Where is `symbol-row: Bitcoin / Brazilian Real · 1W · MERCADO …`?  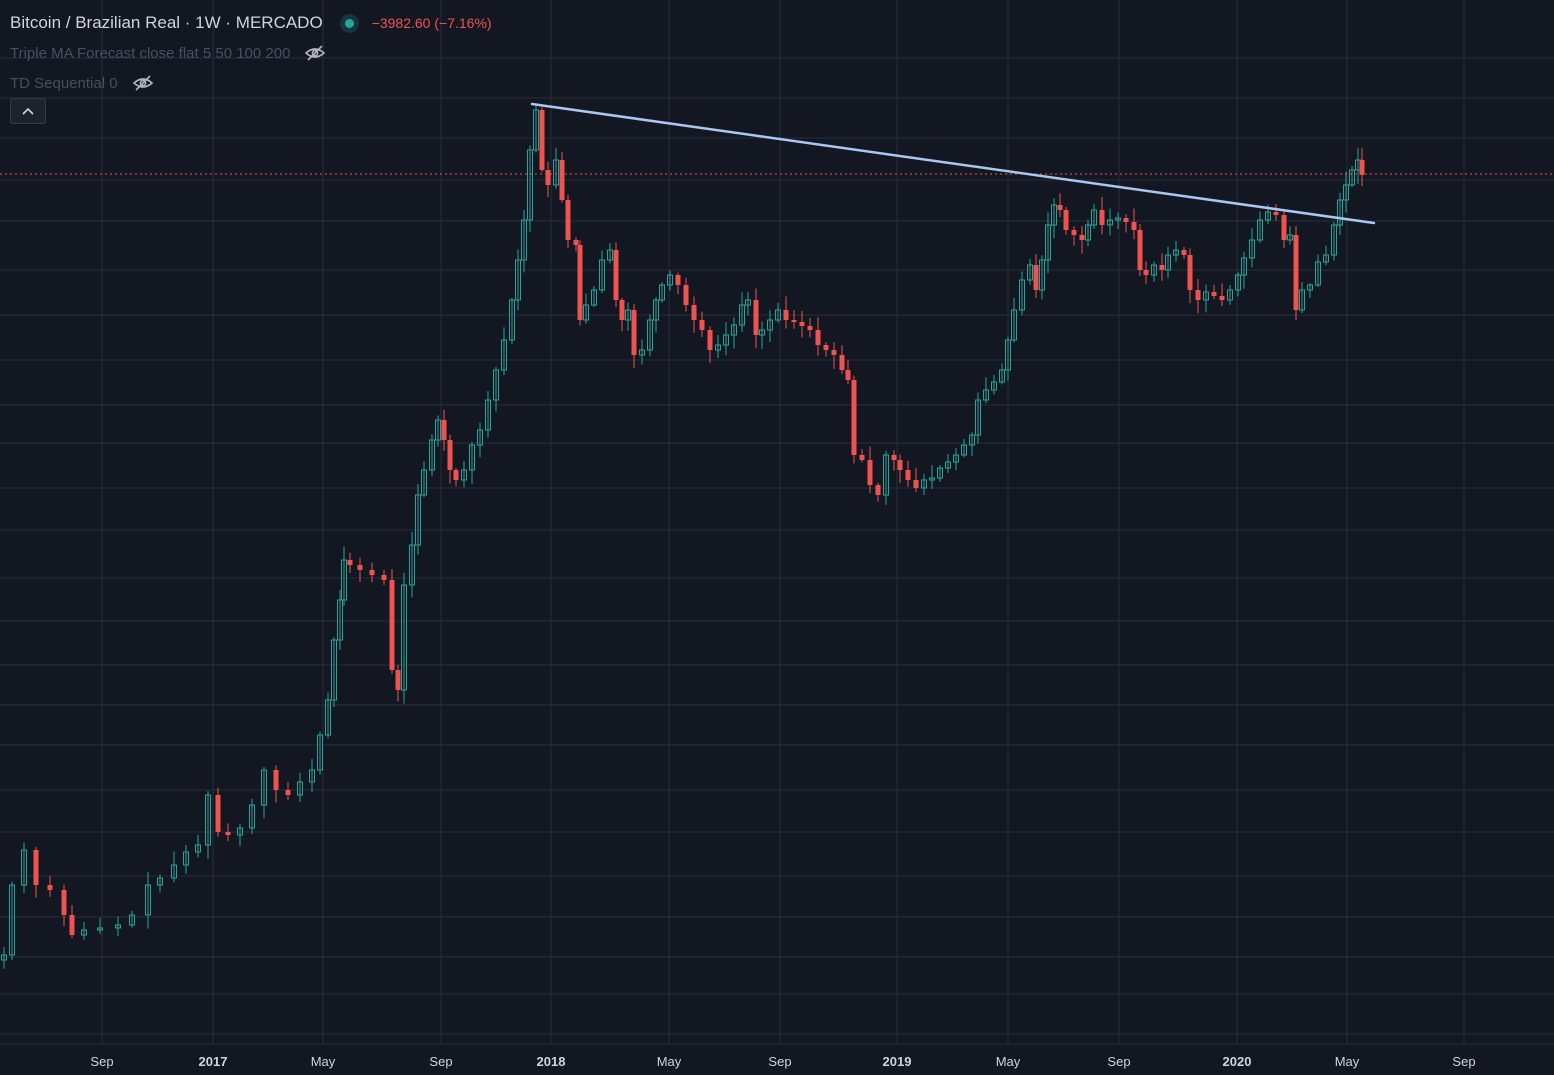
symbol-row: Bitcoin / Brazilian Real · 1W · MERCADO … is located at coordinates (251, 23).